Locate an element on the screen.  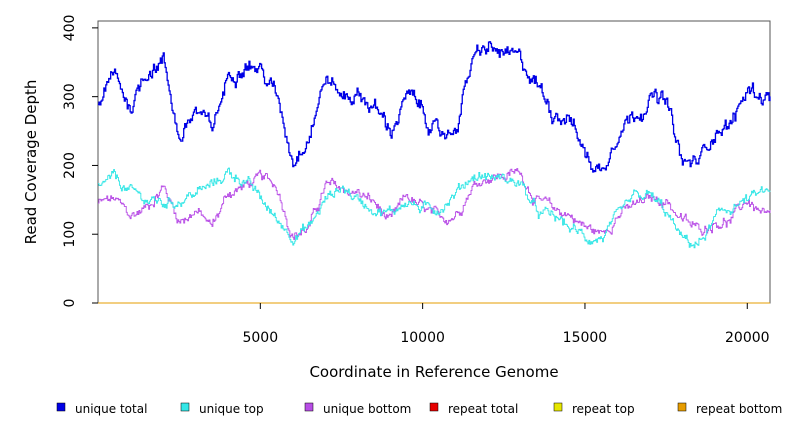
y-tick-label: 200 is located at coordinates (70, 165).